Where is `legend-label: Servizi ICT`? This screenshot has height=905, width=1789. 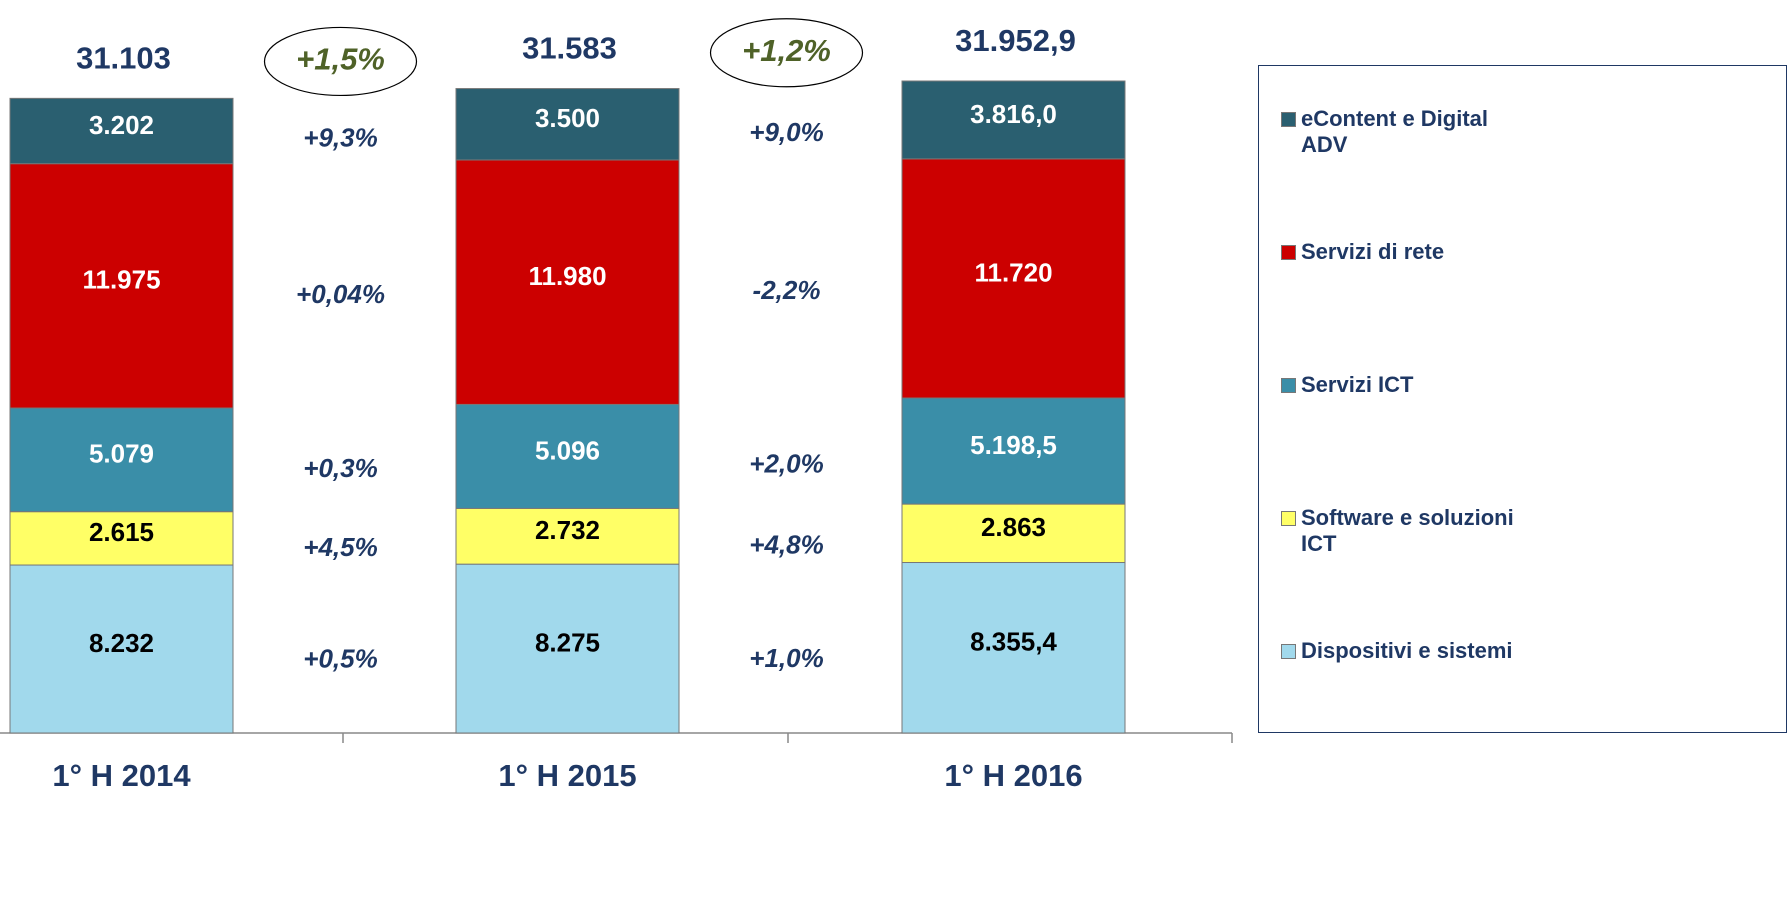 legend-label: Servizi ICT is located at coordinates (1357, 384).